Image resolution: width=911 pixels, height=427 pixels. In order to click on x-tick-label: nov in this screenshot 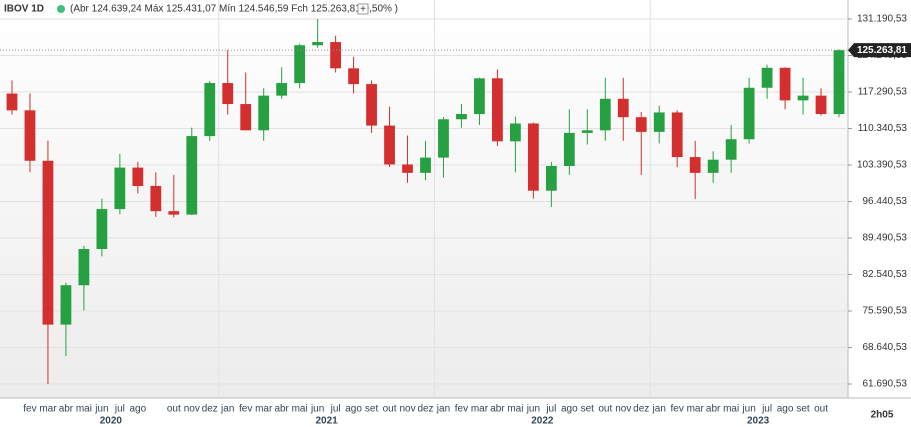, I will do `click(623, 409)`.